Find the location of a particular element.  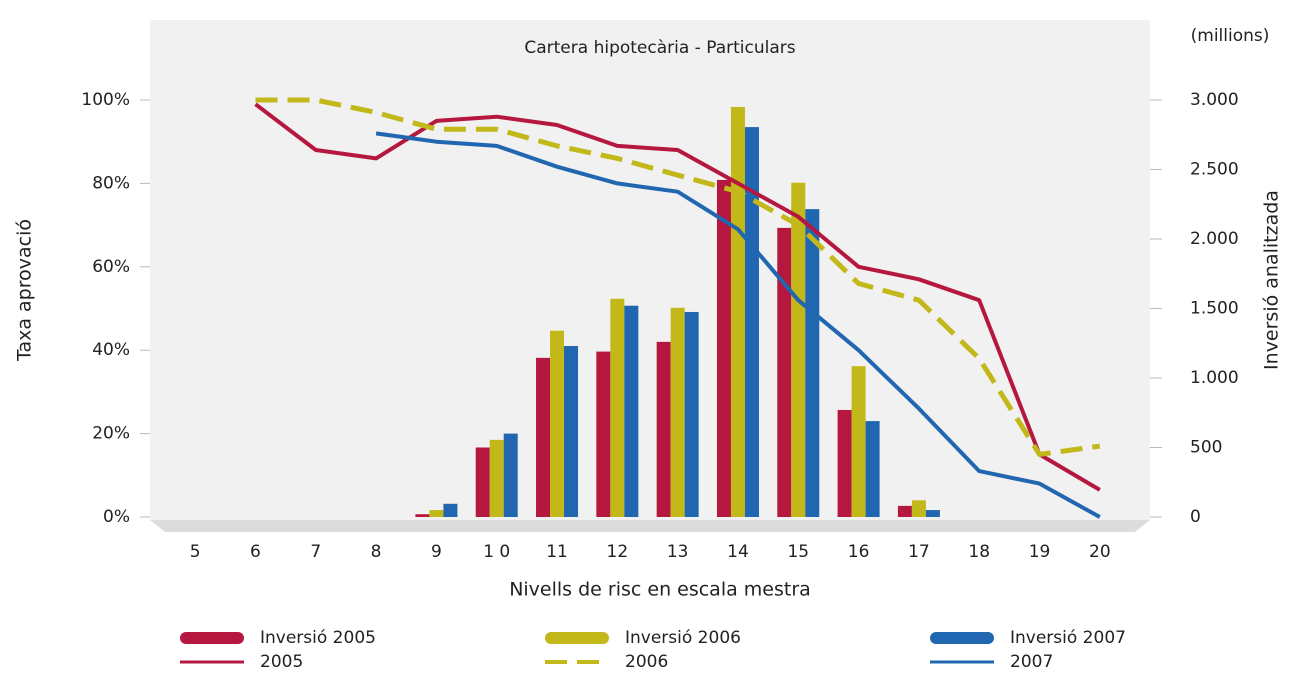

x-tick-label: 9 is located at coordinates (436, 552).